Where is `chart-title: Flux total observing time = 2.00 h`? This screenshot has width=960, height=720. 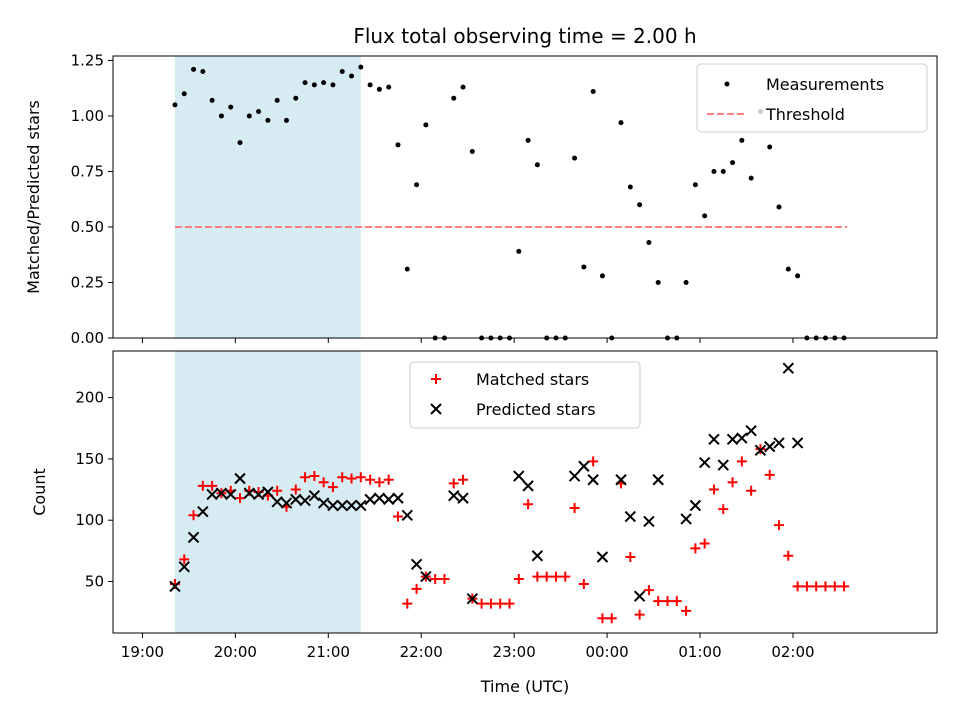 chart-title: Flux total observing time = 2.00 h is located at coordinates (524, 36).